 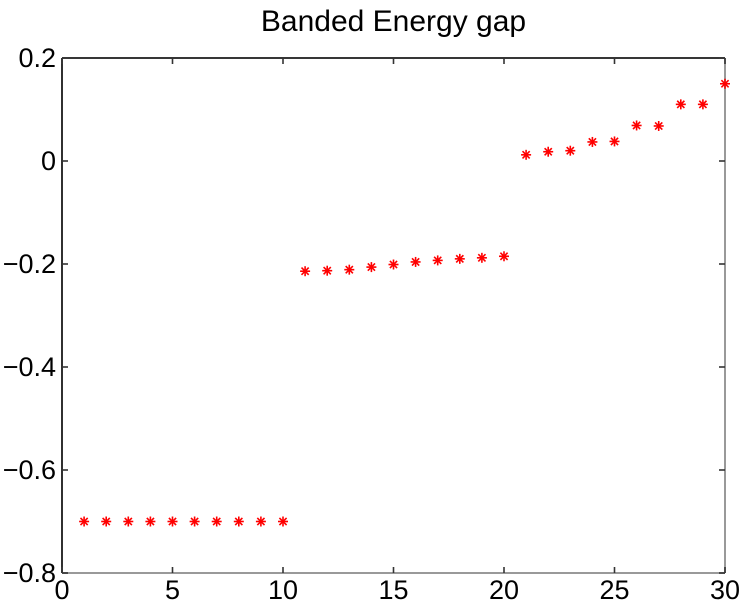 I want to click on x-axis-tick-label: 5, so click(x=172, y=590).